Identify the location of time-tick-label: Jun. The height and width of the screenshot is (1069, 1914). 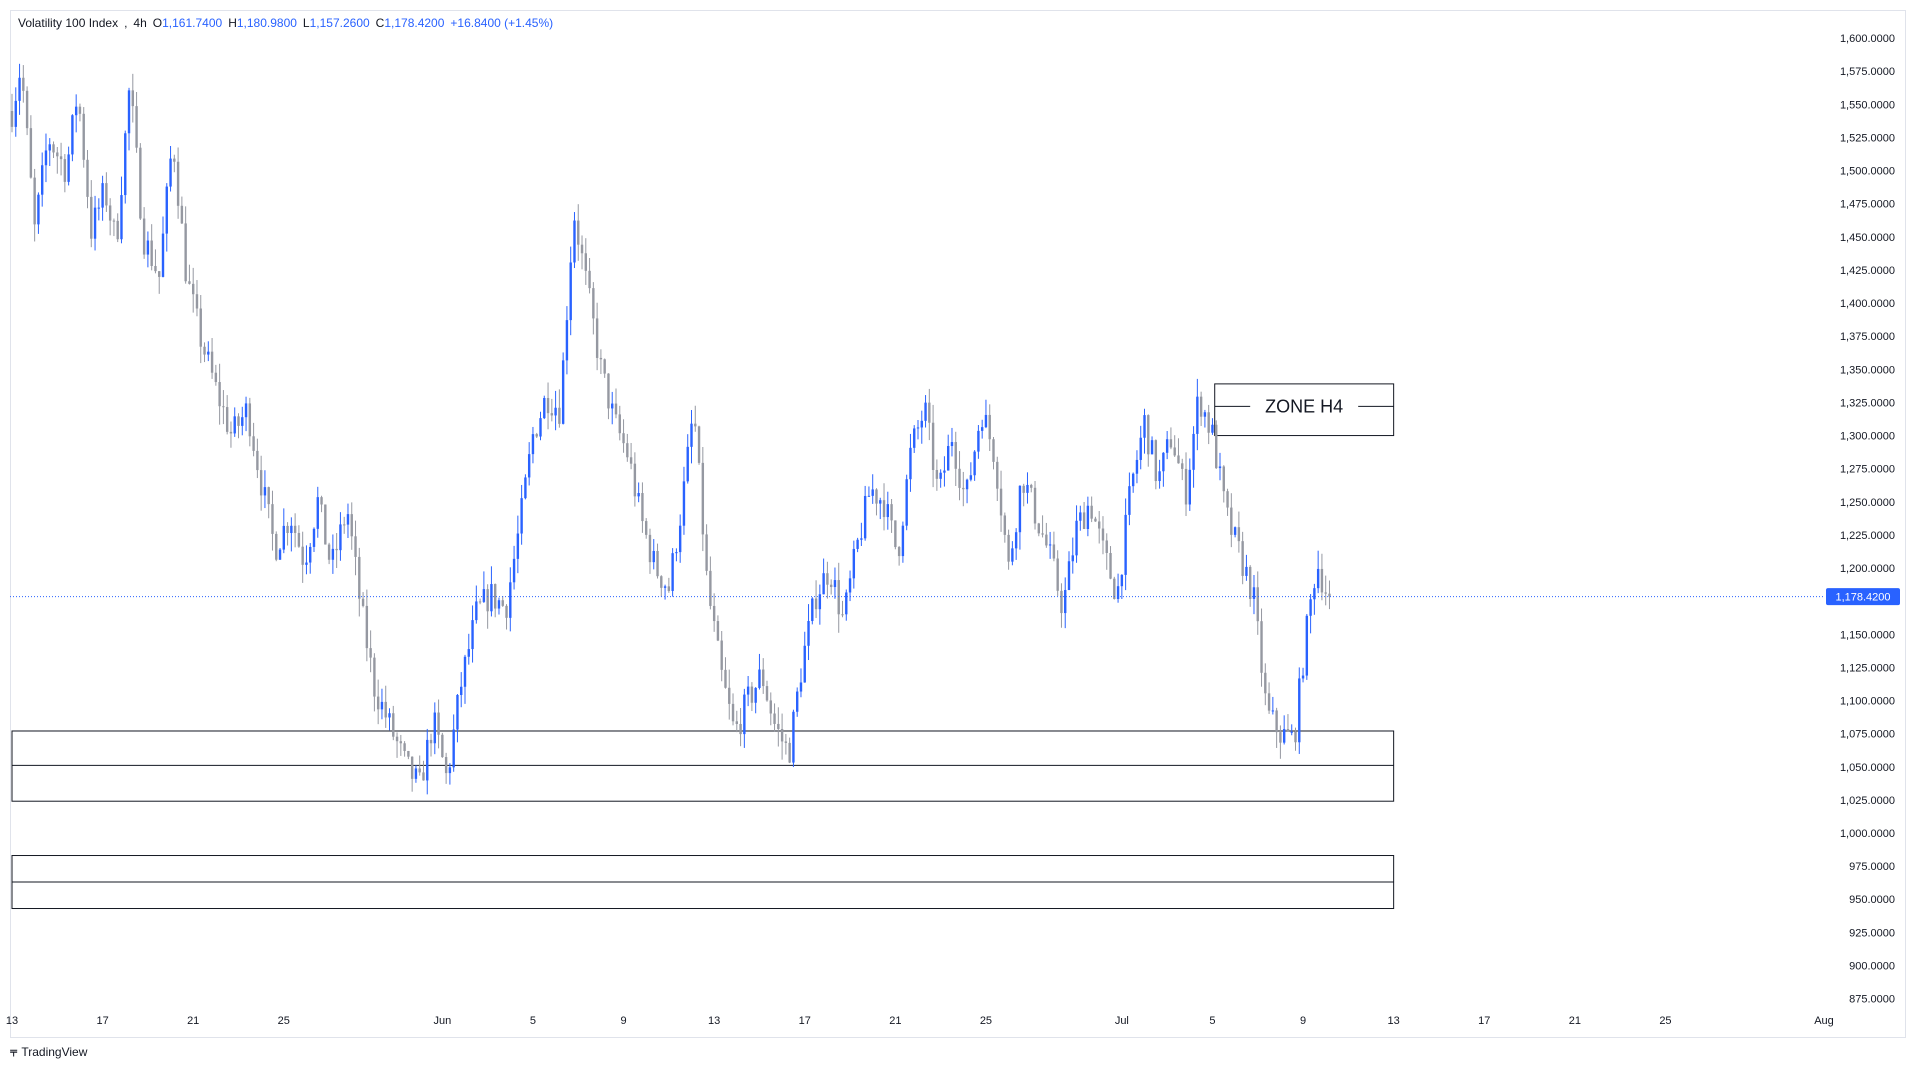
(442, 1021).